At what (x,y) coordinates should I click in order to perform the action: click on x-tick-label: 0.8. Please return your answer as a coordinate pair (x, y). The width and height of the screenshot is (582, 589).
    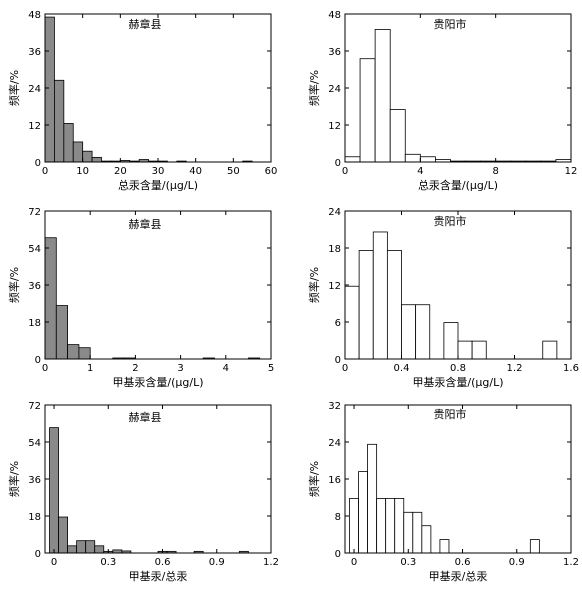
    Looking at the image, I should click on (458, 368).